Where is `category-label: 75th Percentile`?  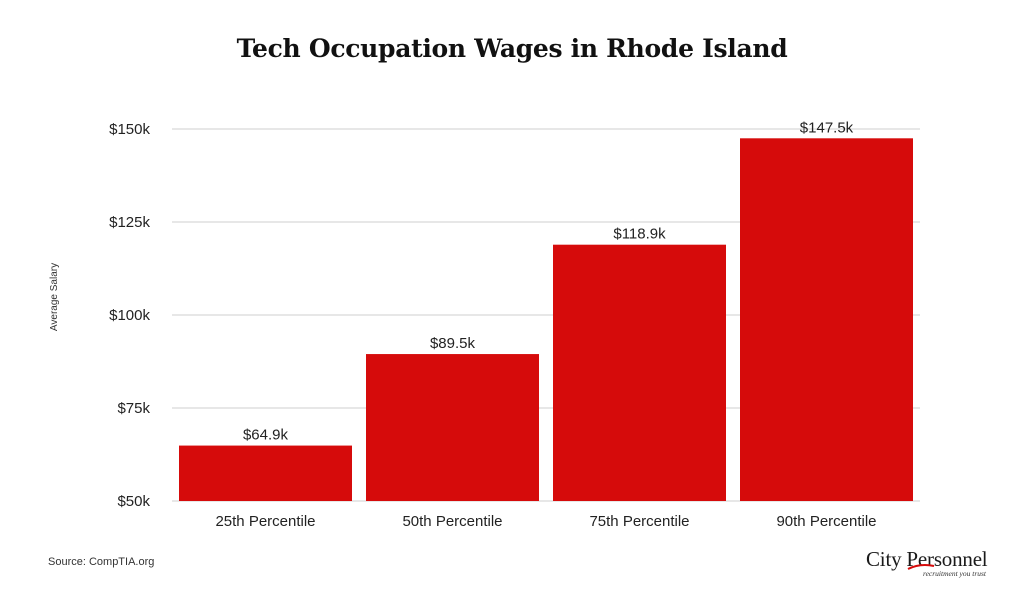 category-label: 75th Percentile is located at coordinates (639, 521).